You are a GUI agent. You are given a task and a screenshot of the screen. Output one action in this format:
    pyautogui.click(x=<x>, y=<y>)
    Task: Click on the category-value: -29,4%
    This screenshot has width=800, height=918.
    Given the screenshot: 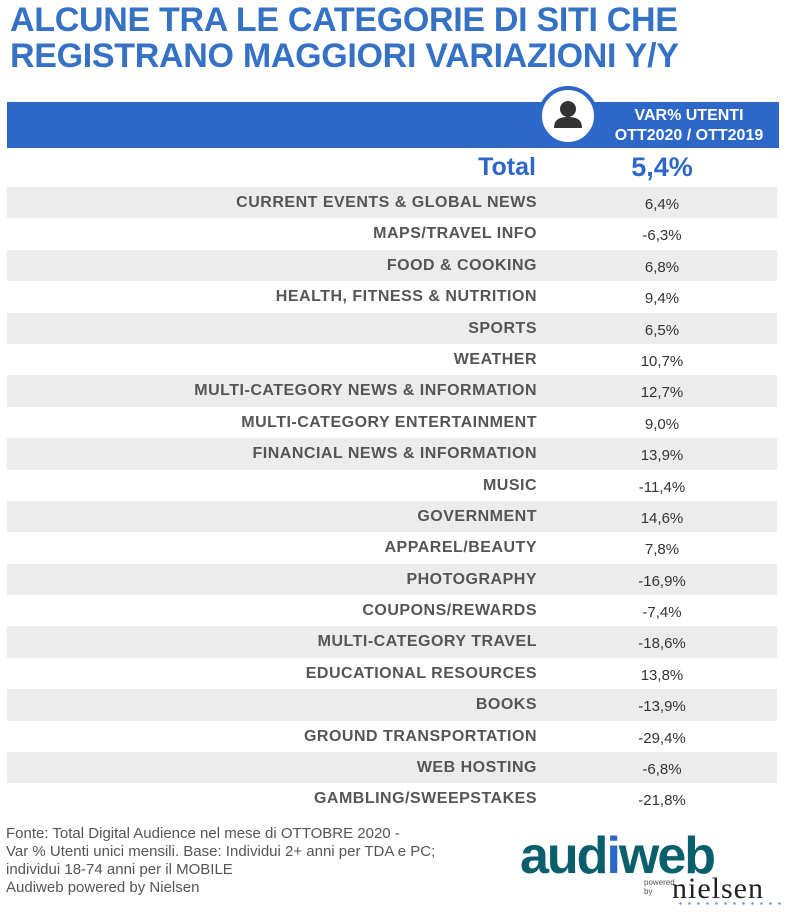 What is the action you would take?
    pyautogui.click(x=662, y=738)
    